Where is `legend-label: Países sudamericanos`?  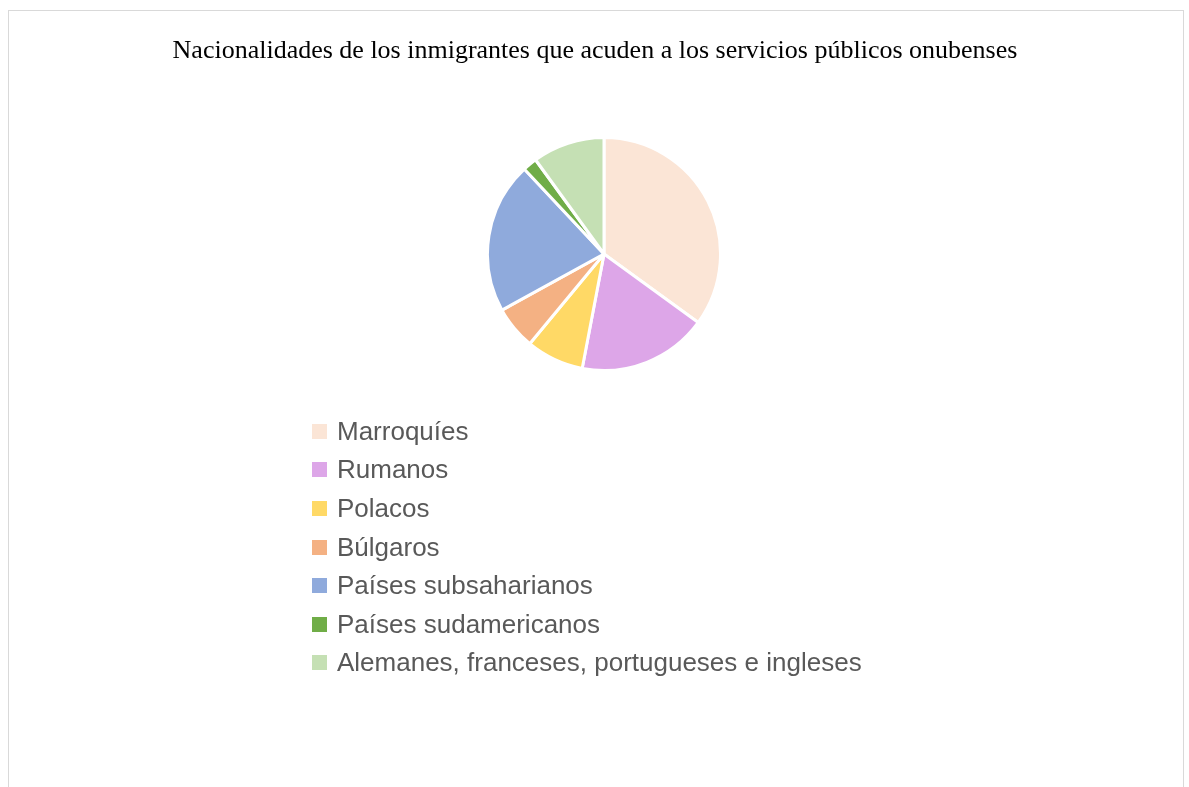 legend-label: Países sudamericanos is located at coordinates (469, 624).